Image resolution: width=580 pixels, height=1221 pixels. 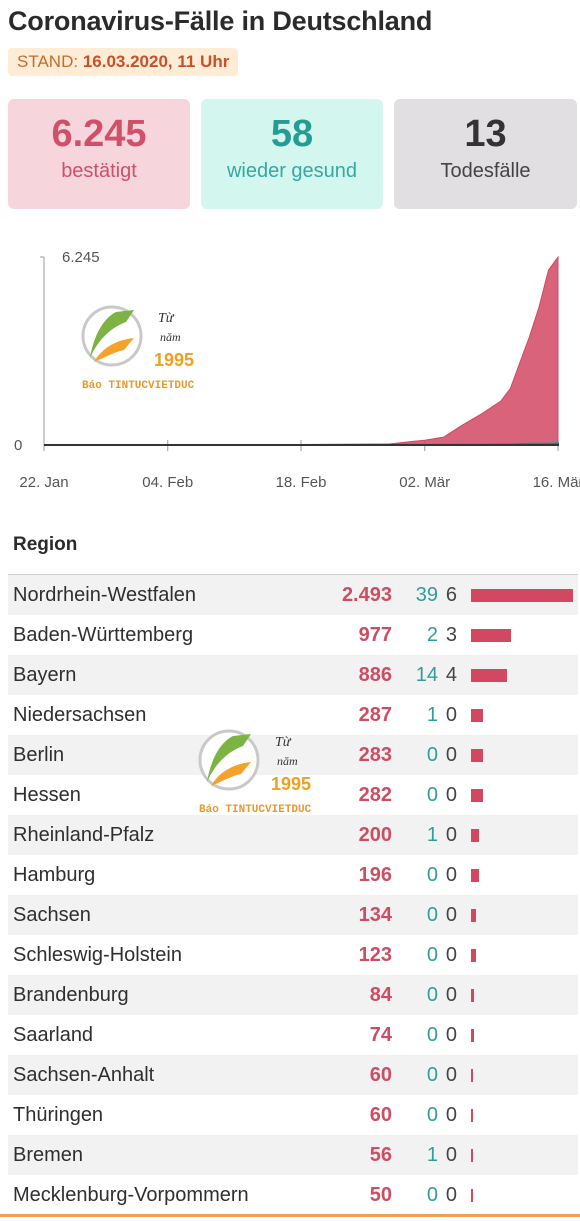 I want to click on watermark-line1: Từ, so click(x=166, y=318).